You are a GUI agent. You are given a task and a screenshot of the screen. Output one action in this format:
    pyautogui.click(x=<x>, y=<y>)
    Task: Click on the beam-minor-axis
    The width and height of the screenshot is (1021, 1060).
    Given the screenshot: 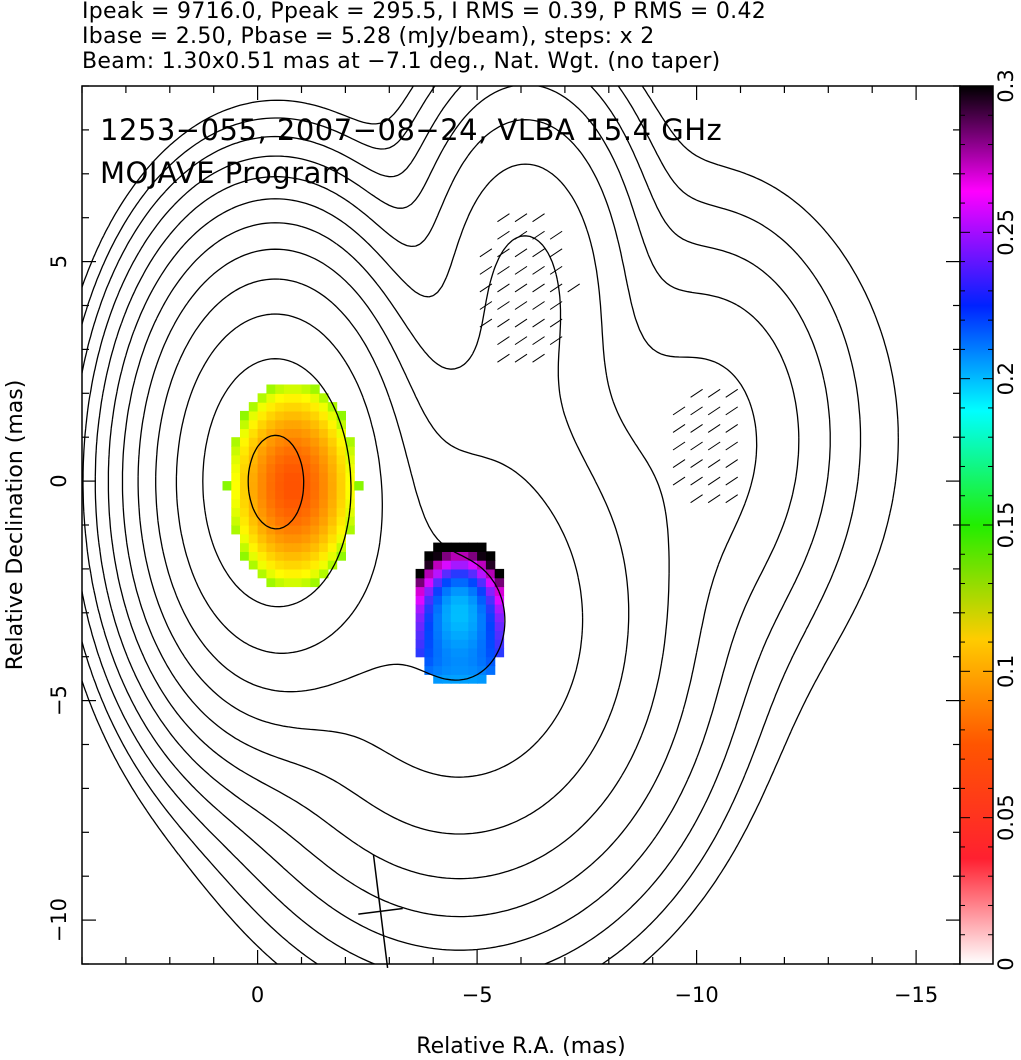 What is the action you would take?
    pyautogui.click(x=380, y=911)
    